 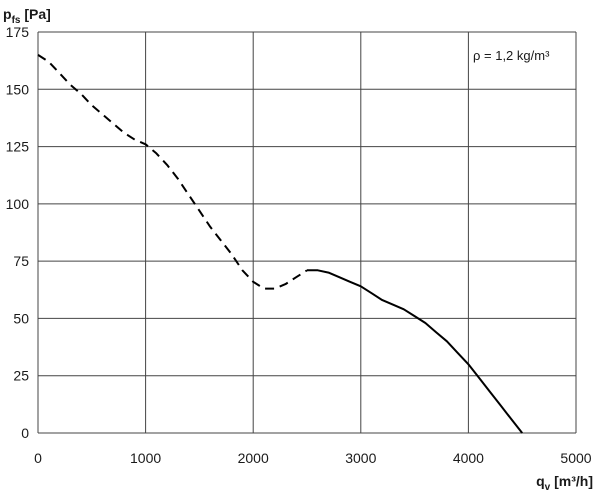 I want to click on y-tick-label: 75, so click(x=21, y=261).